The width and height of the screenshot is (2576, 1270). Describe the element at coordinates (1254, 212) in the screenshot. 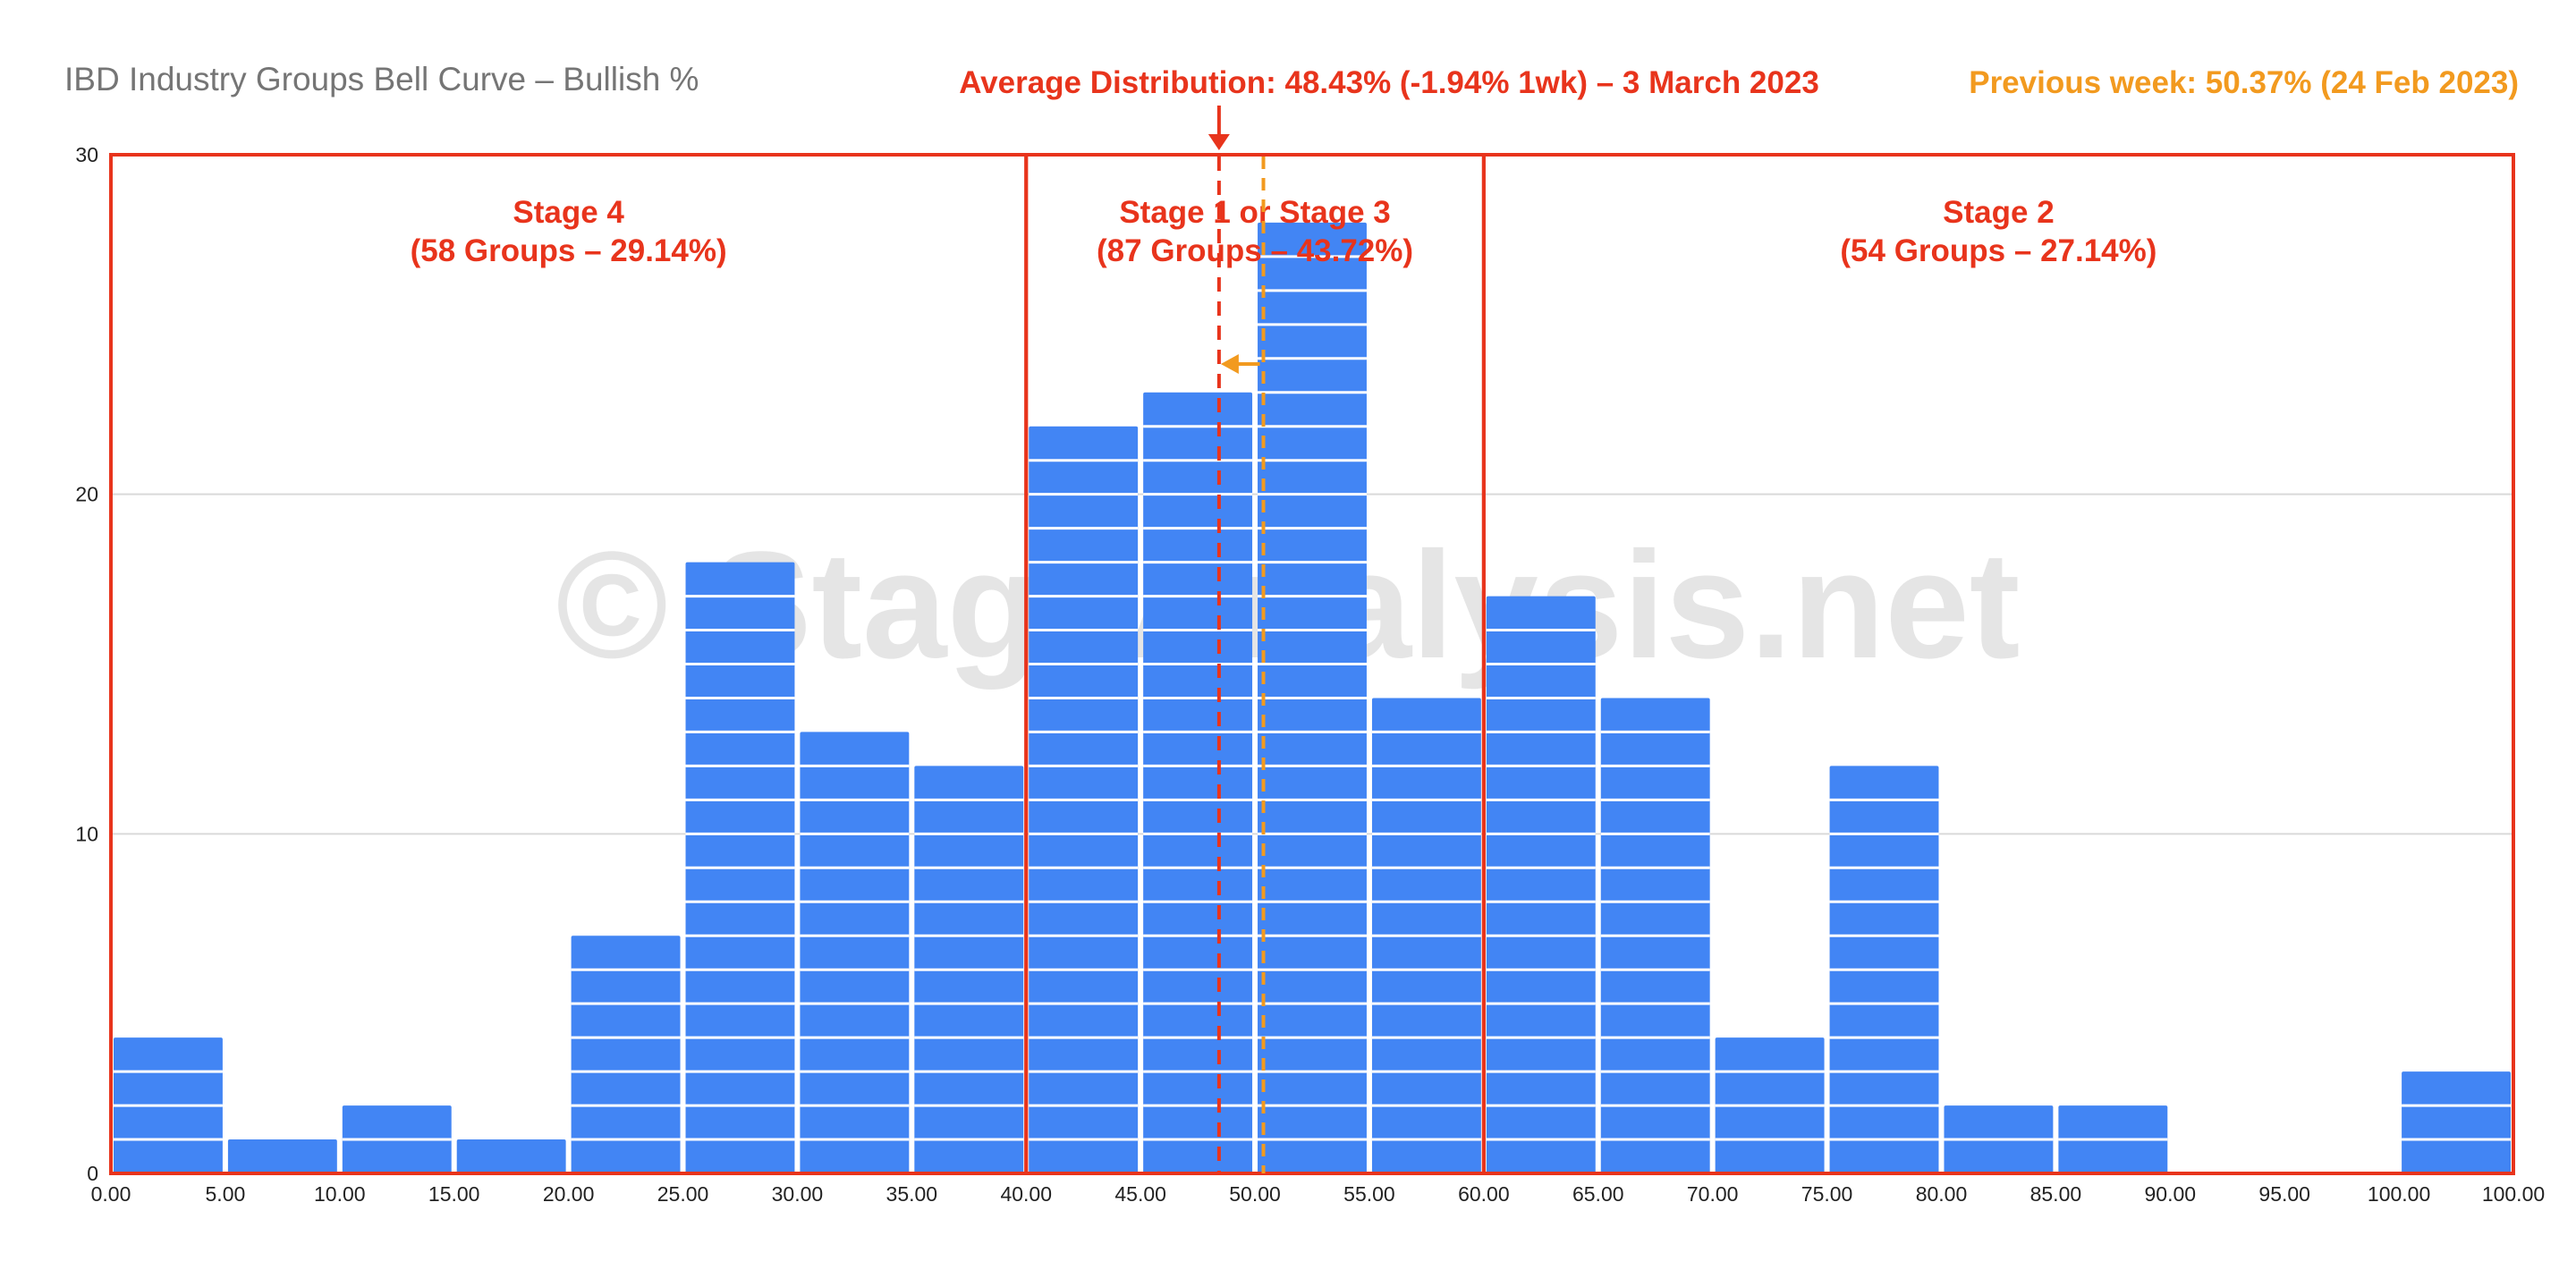

I see `stage-name-label: Stage 1 or Stage 3` at that location.